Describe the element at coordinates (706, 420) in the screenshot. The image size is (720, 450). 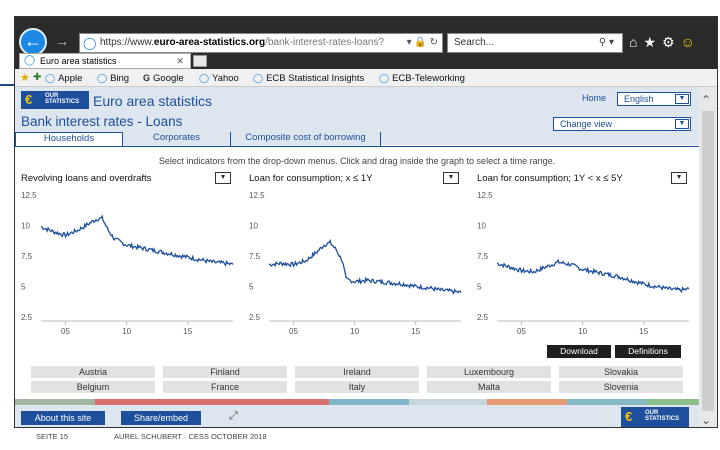
I see `scroll-down-icon: ⌄` at that location.